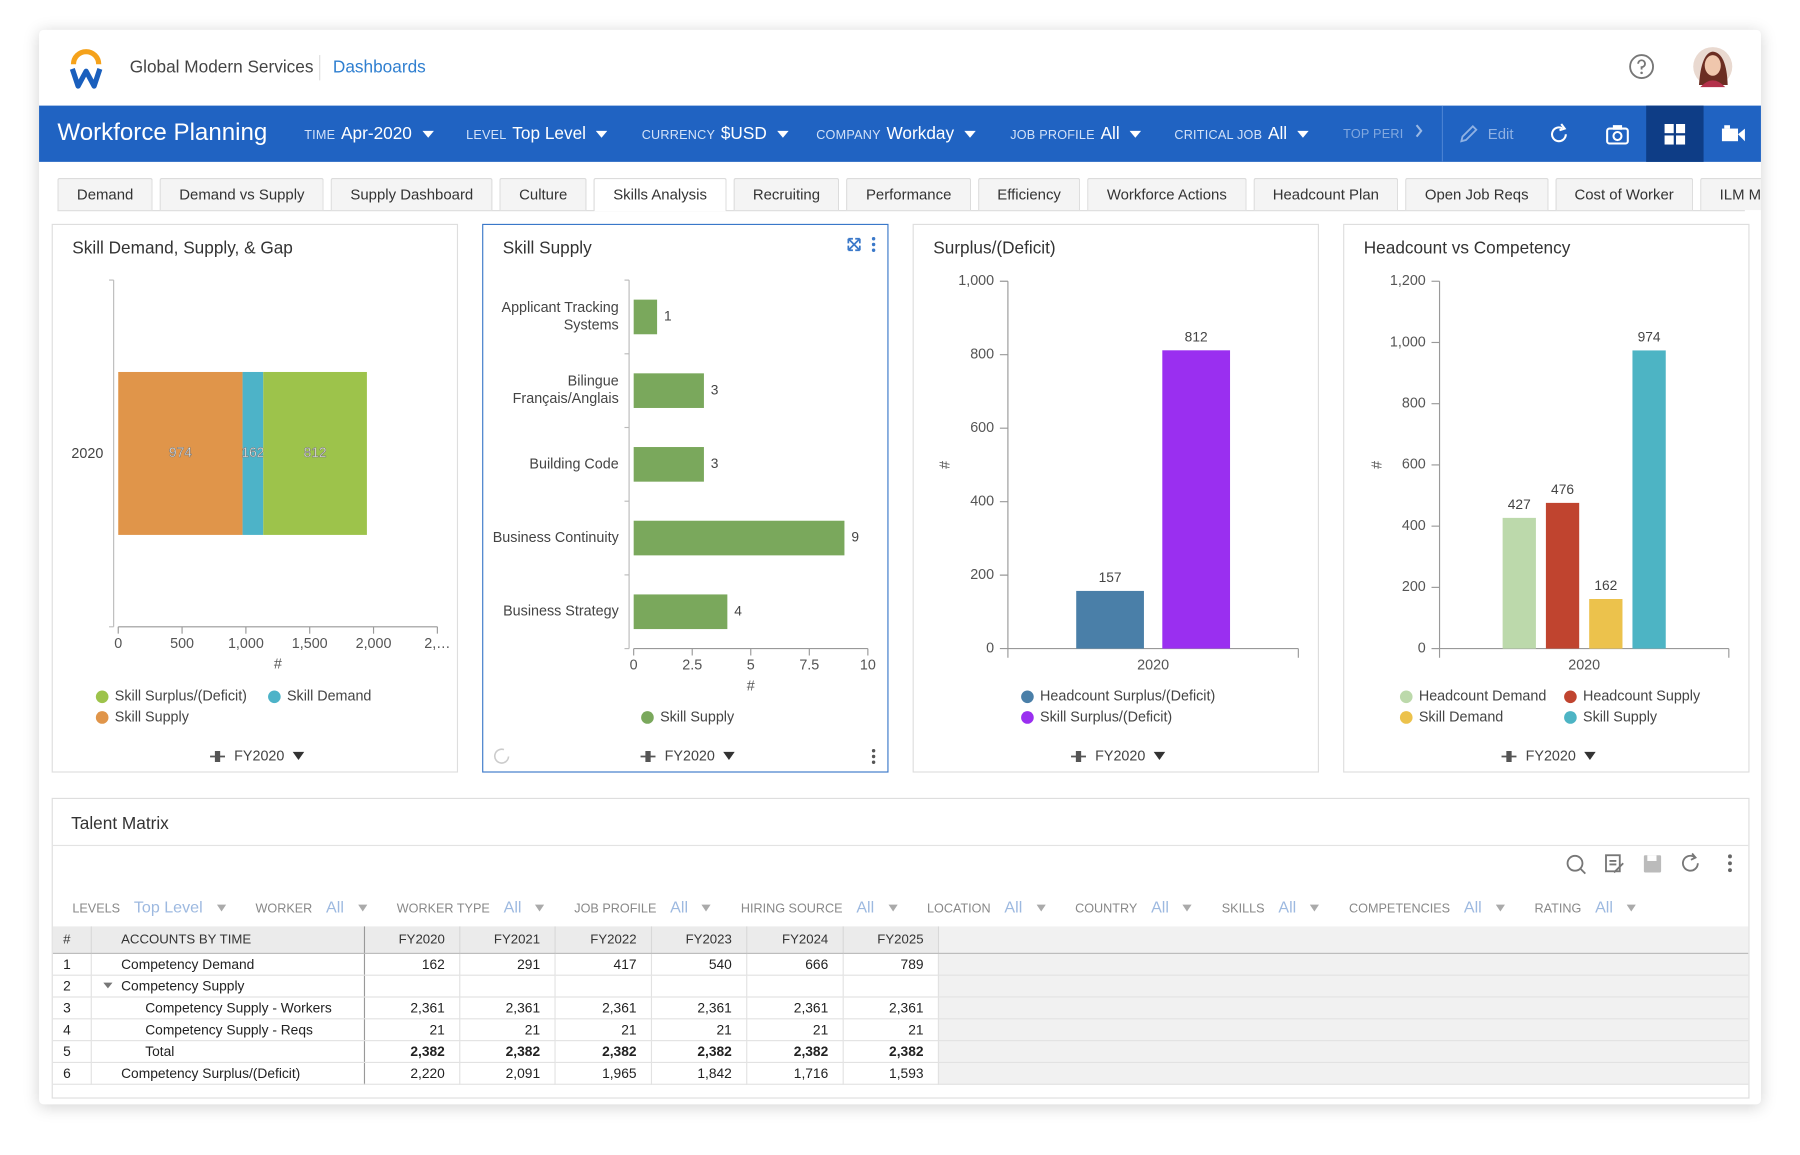  What do you see at coordinates (1730, 194) in the screenshot?
I see `tab: ILM Map` at bounding box center [1730, 194].